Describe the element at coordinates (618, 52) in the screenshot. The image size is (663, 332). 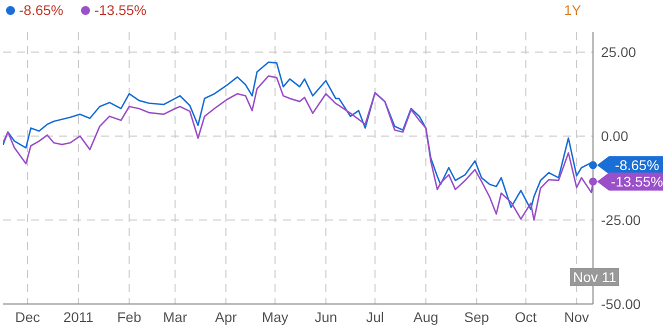
I see `y-tick-label: 25.00` at that location.